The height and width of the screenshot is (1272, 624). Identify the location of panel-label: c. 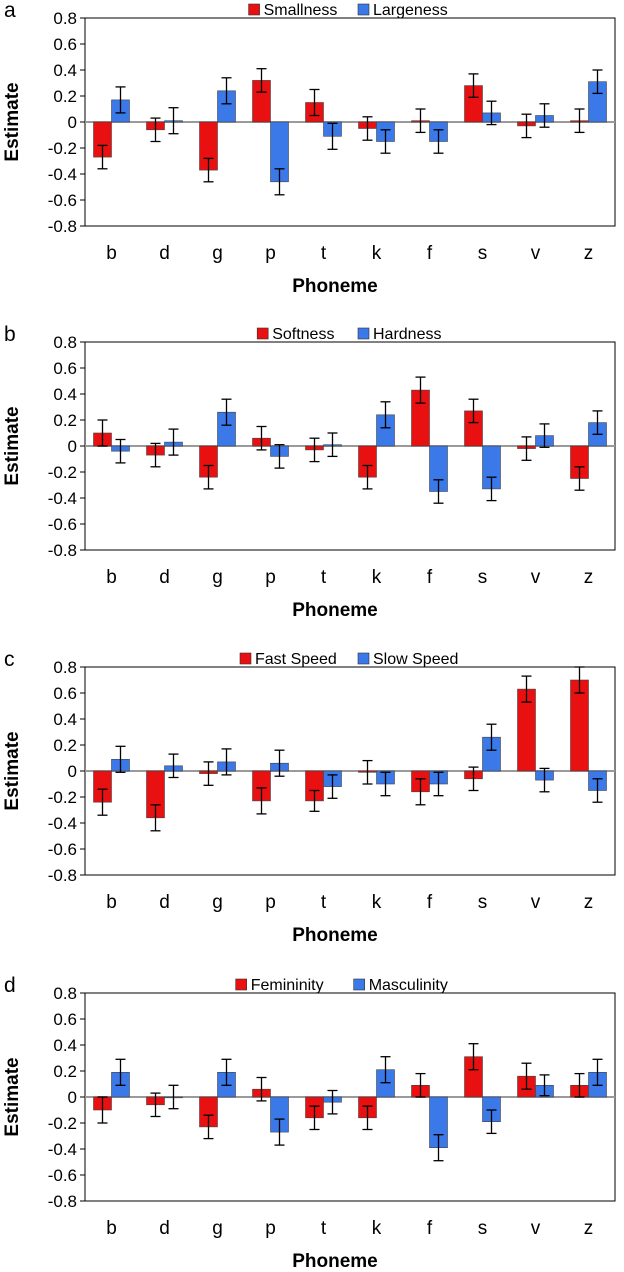
(9, 659).